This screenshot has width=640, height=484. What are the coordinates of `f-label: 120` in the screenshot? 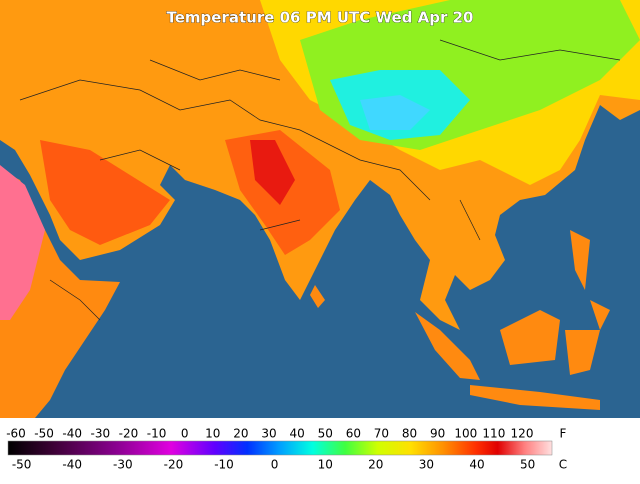 It's located at (522, 434).